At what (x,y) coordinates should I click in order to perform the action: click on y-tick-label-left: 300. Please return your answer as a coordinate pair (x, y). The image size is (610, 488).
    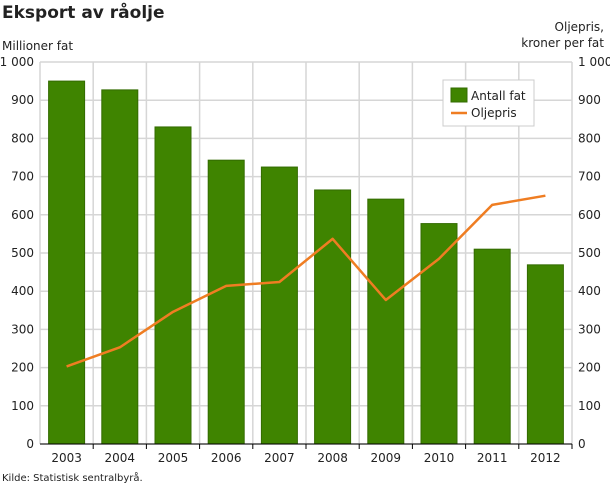
    Looking at the image, I should click on (22, 329).